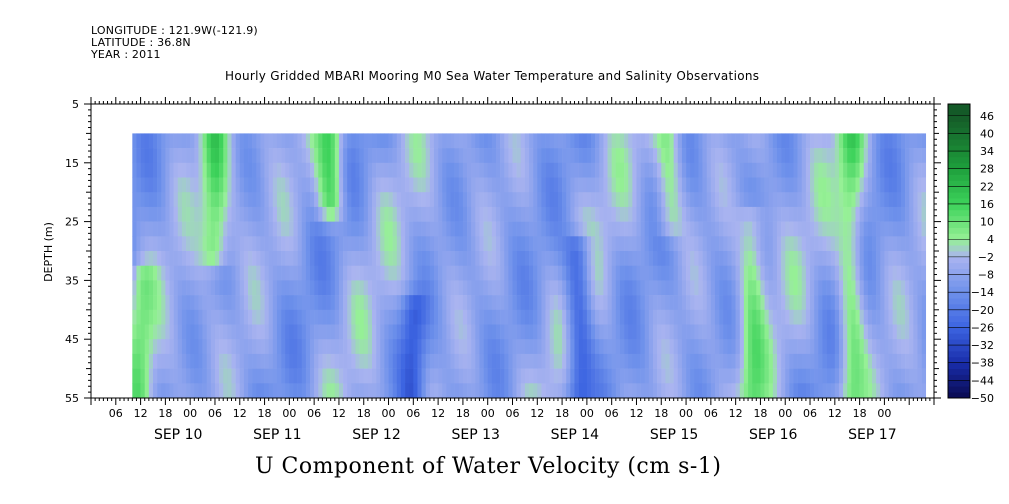 Image resolution: width=1009 pixels, height=504 pixels. I want to click on colorbar-band, so click(959, 218).